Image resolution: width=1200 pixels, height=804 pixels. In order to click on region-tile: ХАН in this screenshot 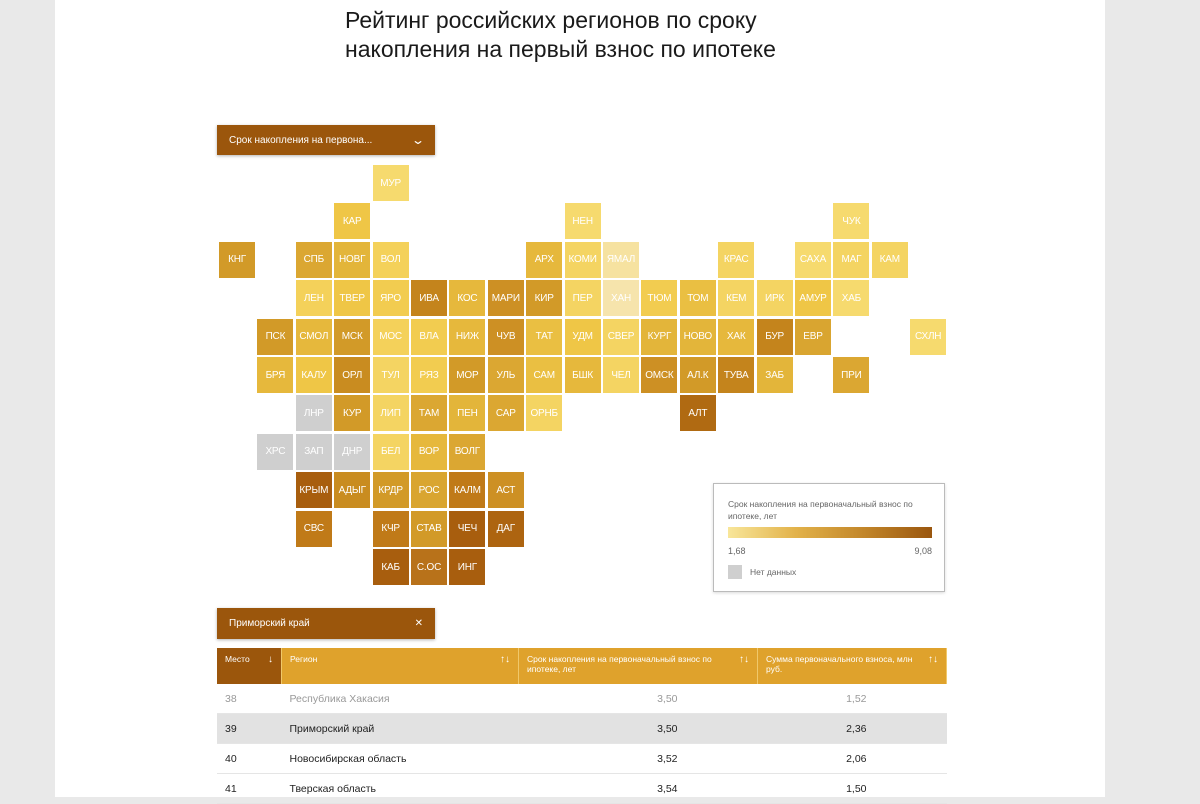, I will do `click(621, 298)`.